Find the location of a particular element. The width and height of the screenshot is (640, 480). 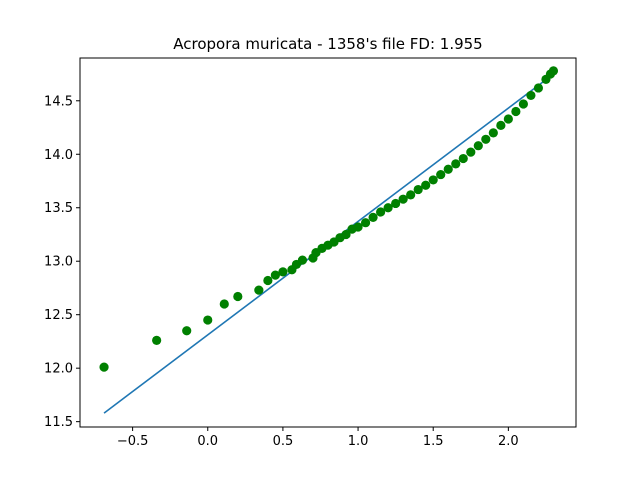

y-tick-label: 13.5 is located at coordinates (58, 208).